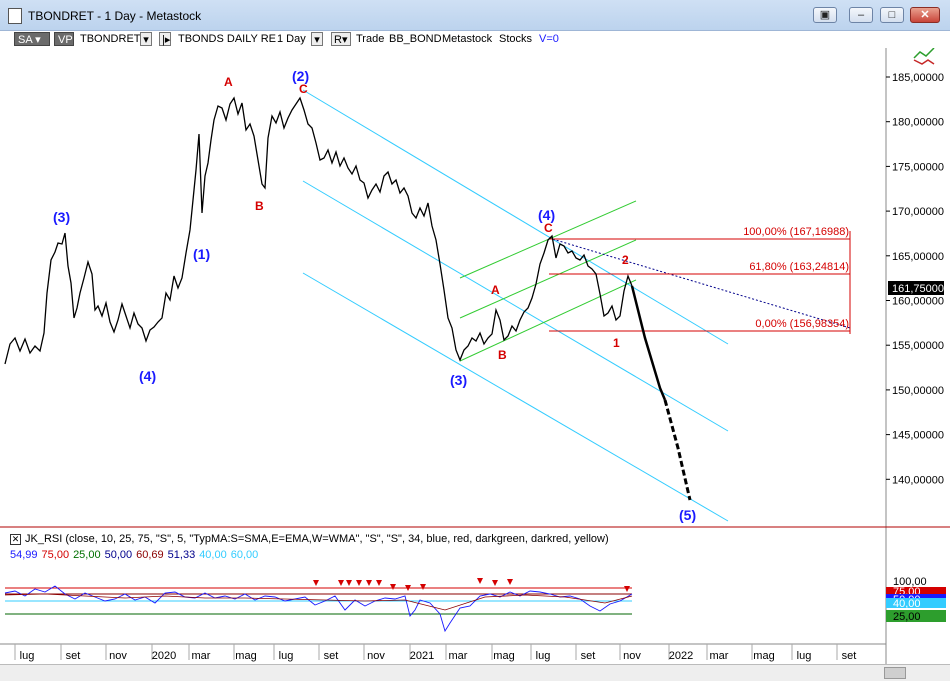 The height and width of the screenshot is (686, 950). Describe the element at coordinates (181, 555) in the screenshot. I see `indicator-value: 51,33` at that location.